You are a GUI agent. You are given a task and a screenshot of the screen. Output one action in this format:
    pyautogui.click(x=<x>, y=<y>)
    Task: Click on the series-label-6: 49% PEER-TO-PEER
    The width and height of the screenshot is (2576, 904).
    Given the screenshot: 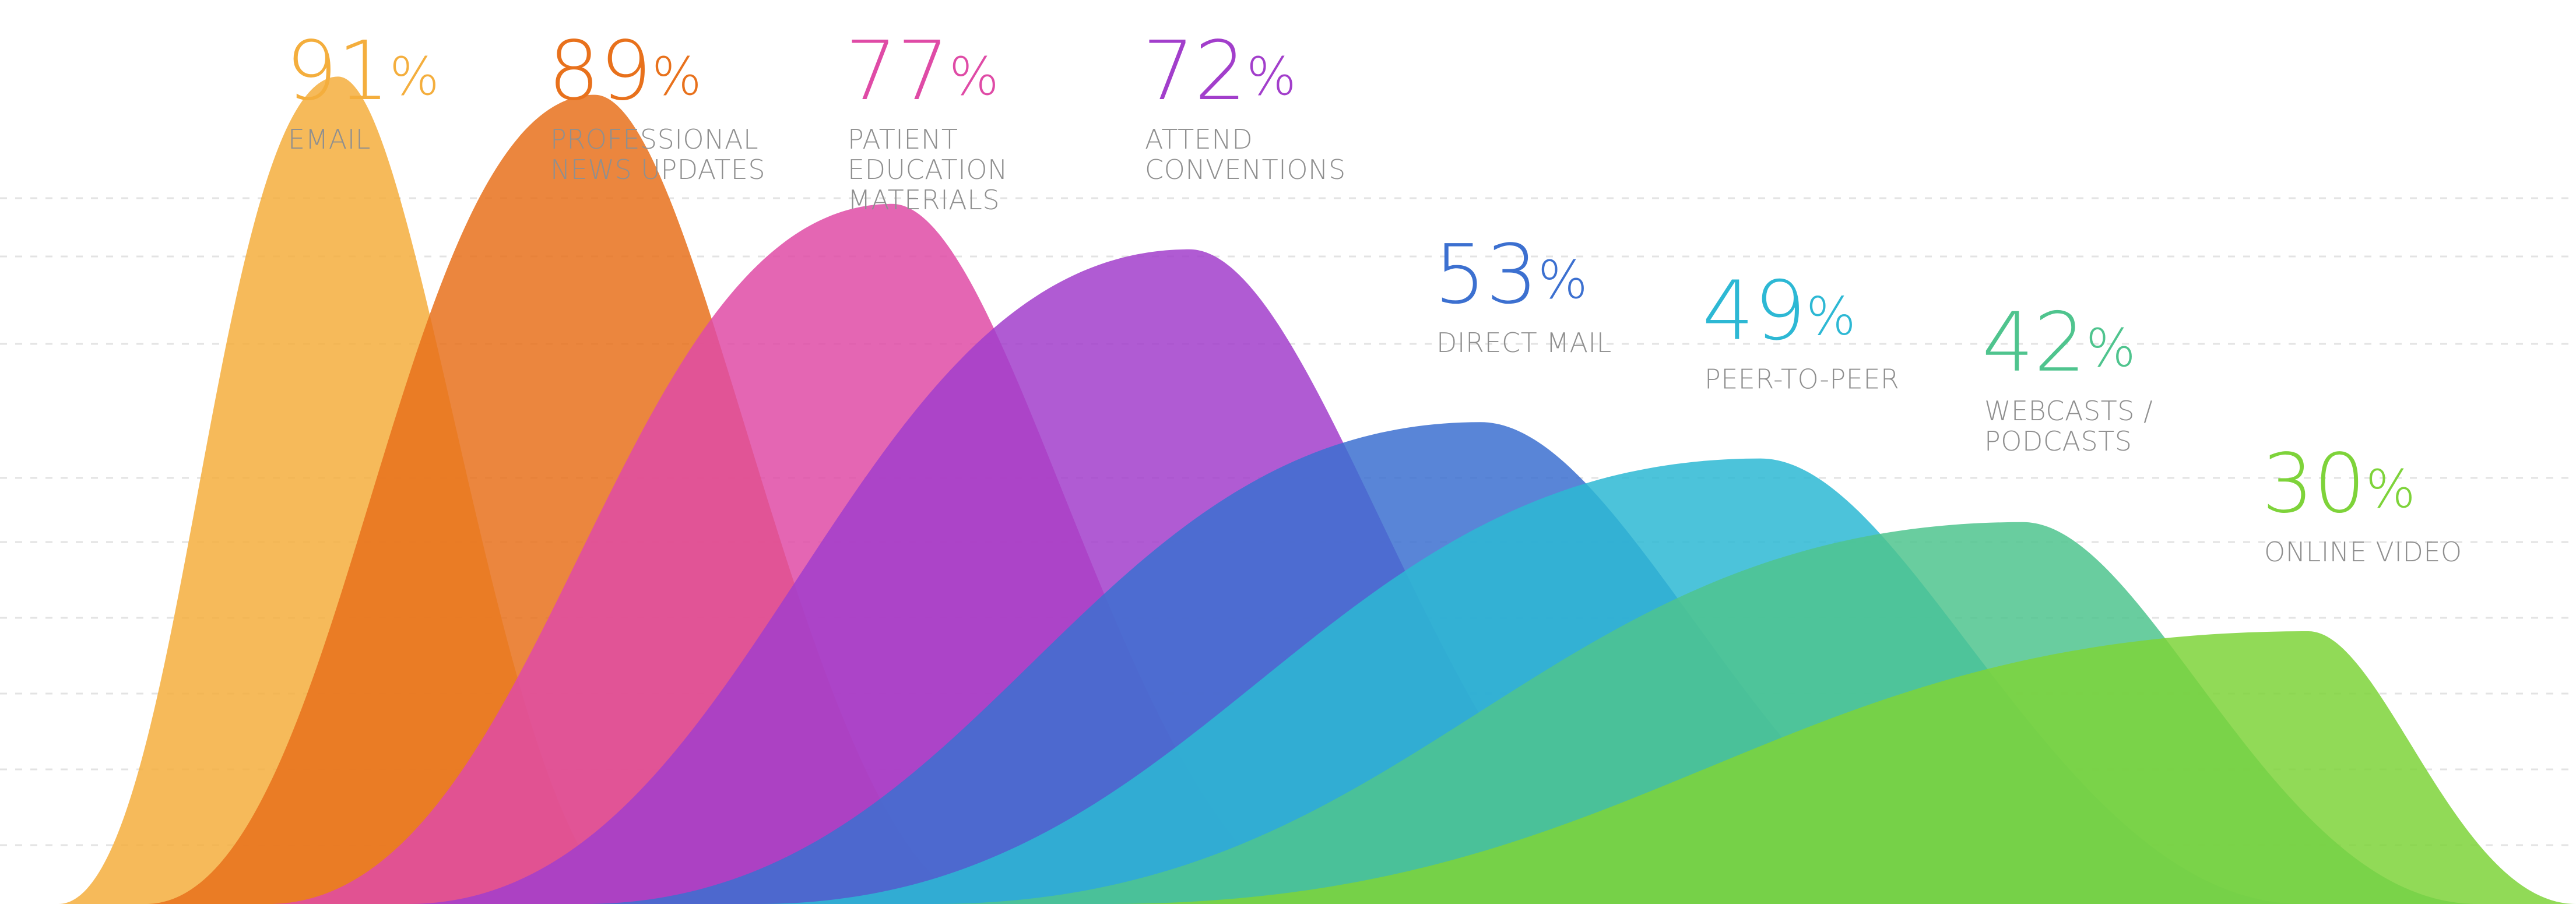 What is the action you would take?
    pyautogui.click(x=1800, y=330)
    